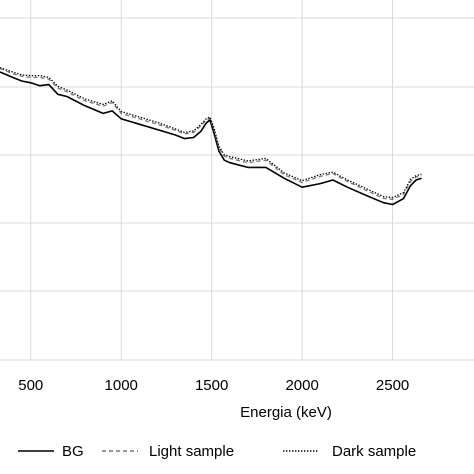  I want to click on legend-label: Light sample, so click(191, 451).